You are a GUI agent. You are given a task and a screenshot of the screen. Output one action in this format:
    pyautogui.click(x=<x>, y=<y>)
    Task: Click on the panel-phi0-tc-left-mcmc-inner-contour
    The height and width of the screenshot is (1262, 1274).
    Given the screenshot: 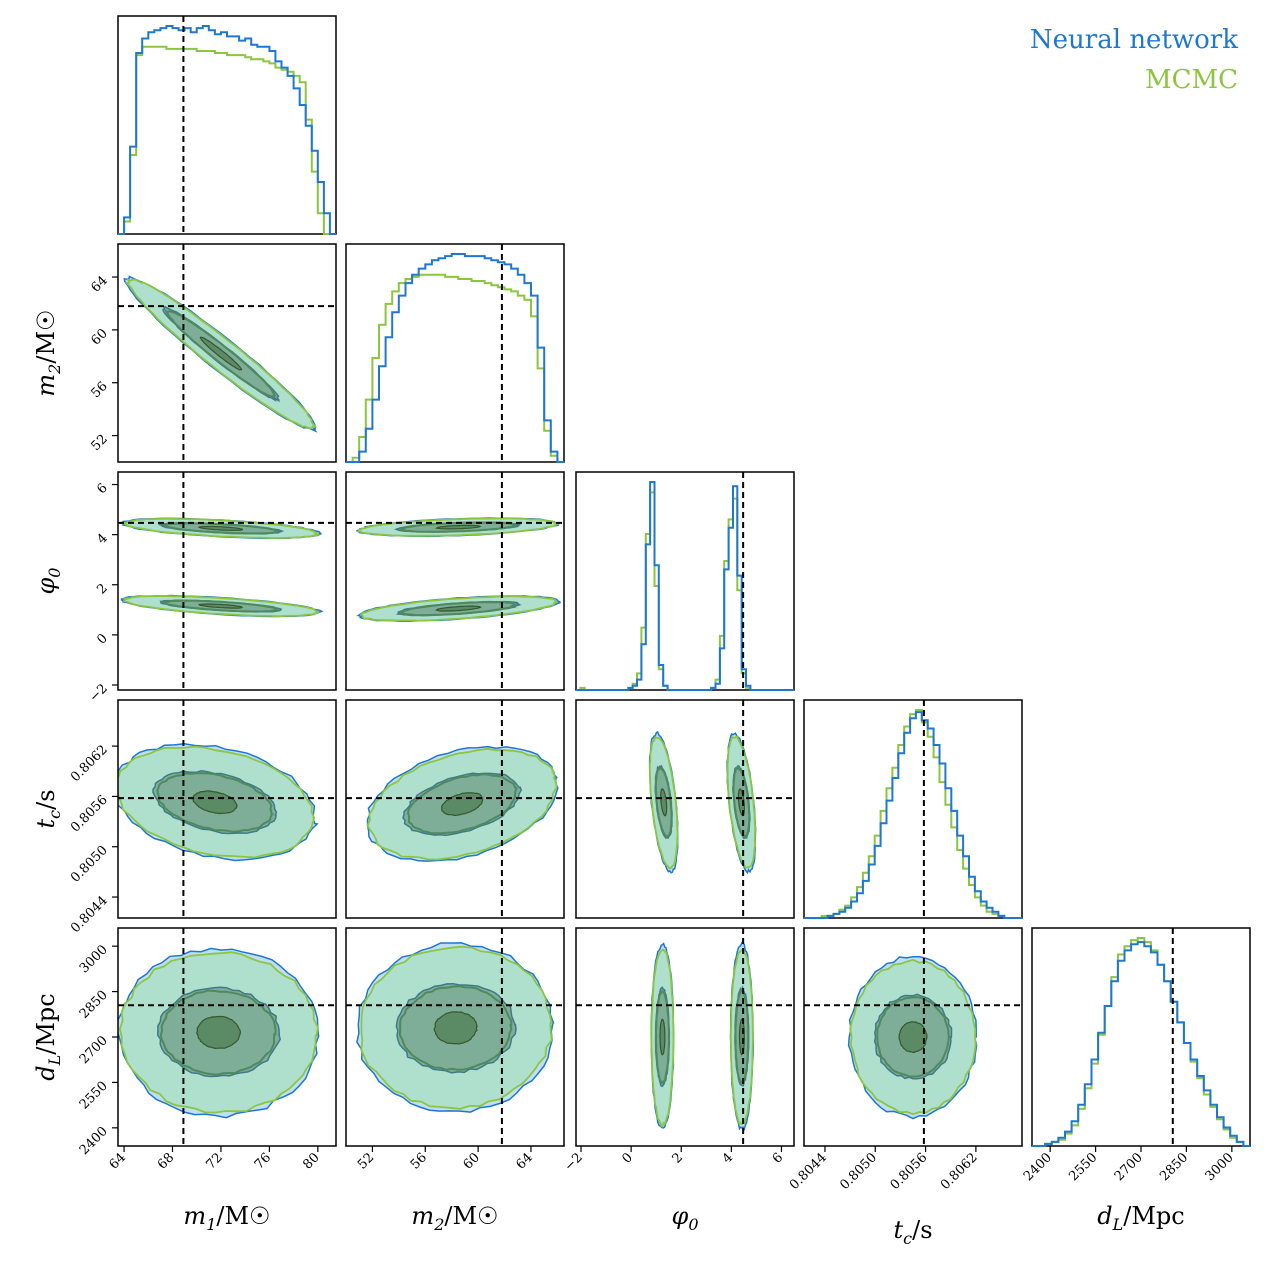 What is the action you would take?
    pyautogui.click(x=663, y=802)
    